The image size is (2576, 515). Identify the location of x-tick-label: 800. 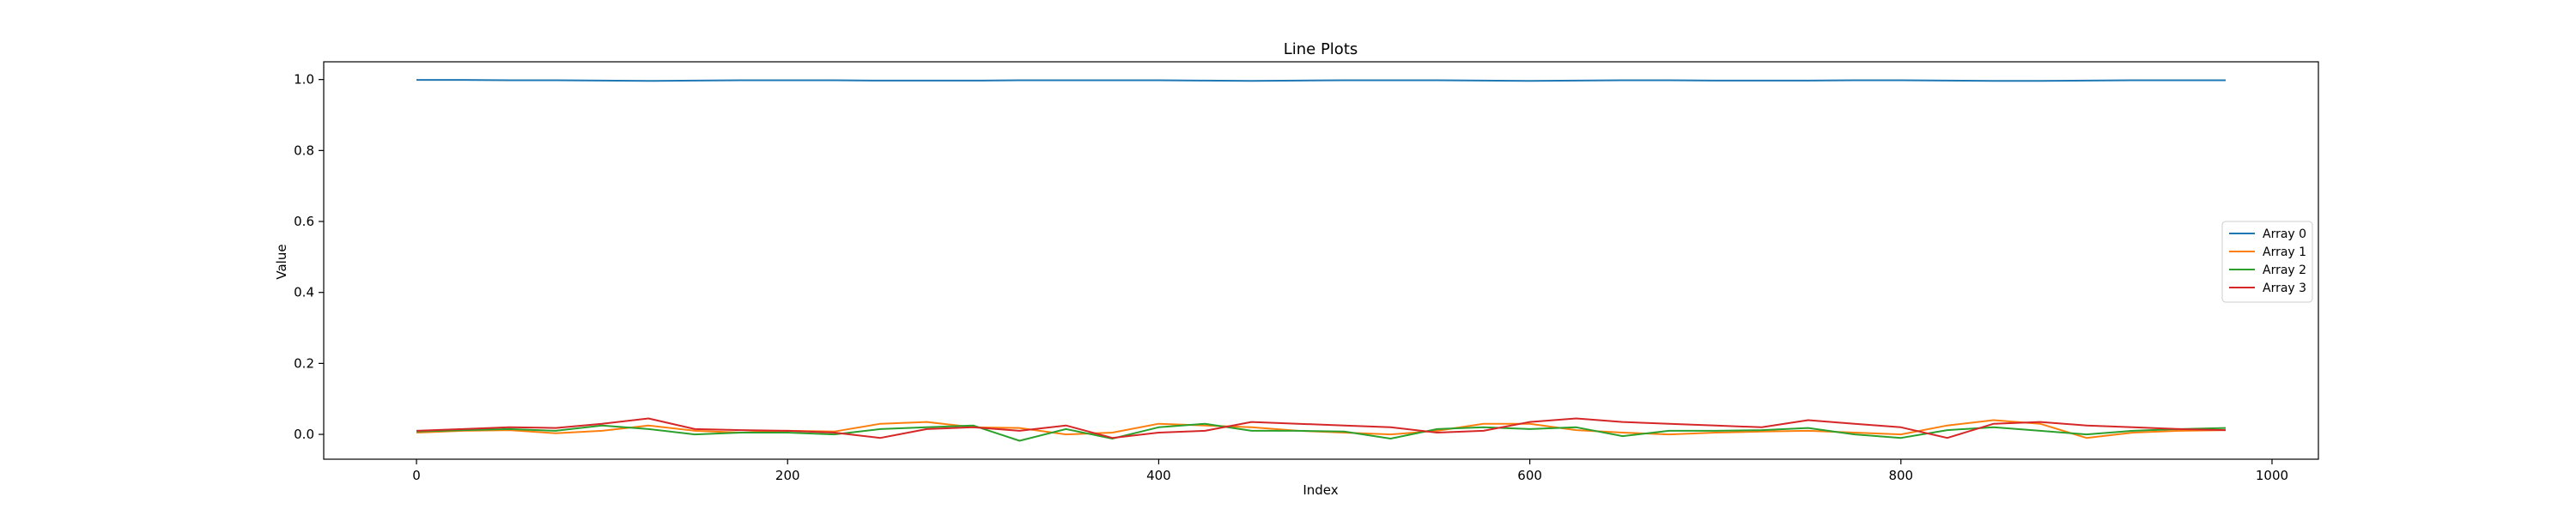
(1901, 475).